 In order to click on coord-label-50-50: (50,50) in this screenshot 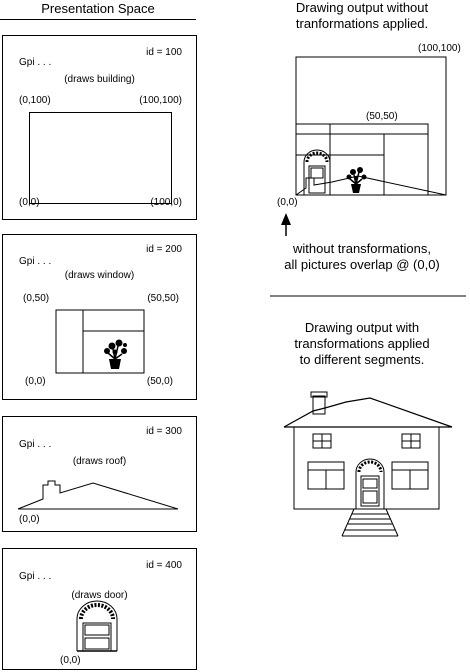, I will do `click(382, 116)`.